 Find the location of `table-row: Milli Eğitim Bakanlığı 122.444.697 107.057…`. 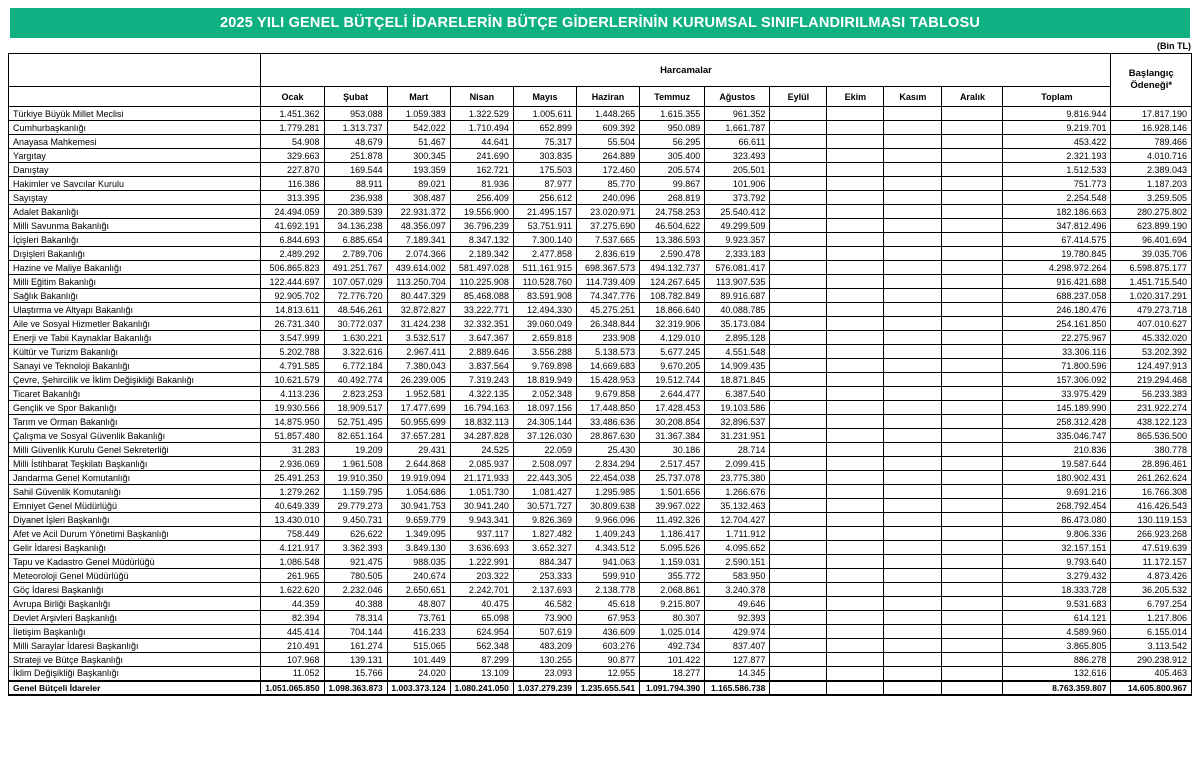

table-row: Milli Eğitim Bakanlığı 122.444.697 107.057… is located at coordinates (599, 281).